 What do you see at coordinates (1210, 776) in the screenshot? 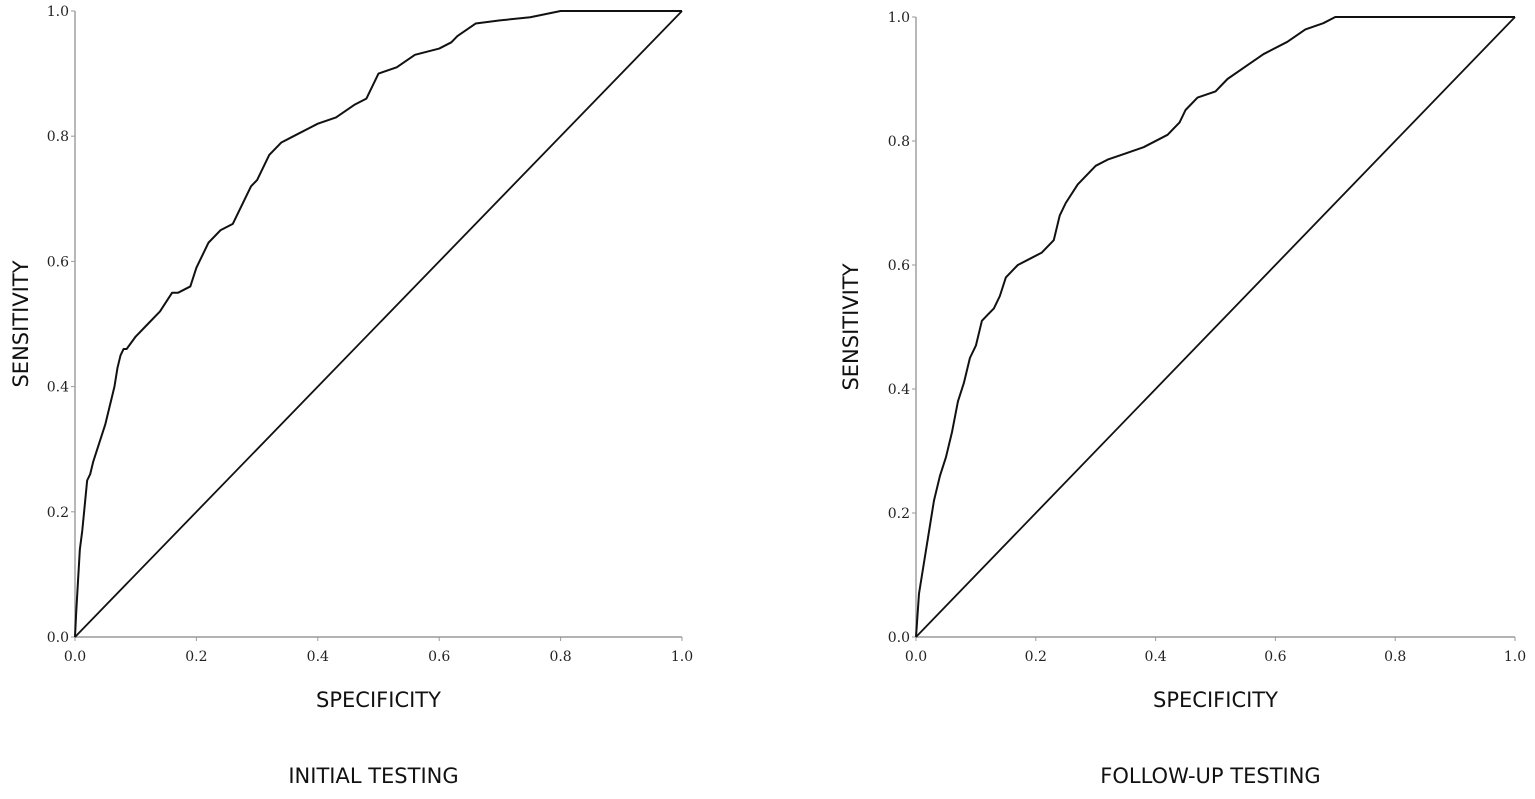
I see `panel-caption-follow-up: FOLLOW-UP TESTING` at bounding box center [1210, 776].